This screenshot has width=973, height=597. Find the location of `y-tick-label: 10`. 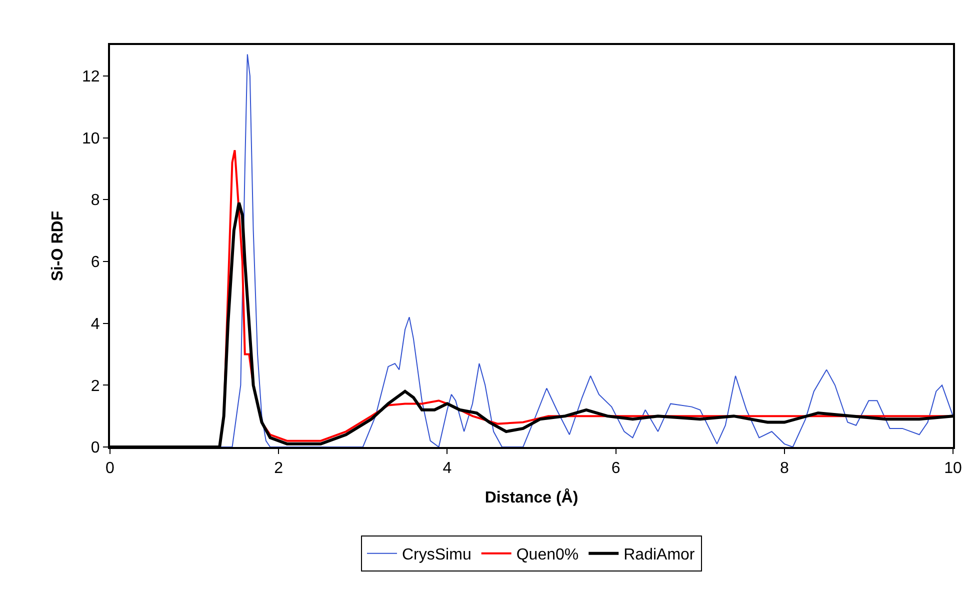

y-tick-label: 10 is located at coordinates (91, 139).